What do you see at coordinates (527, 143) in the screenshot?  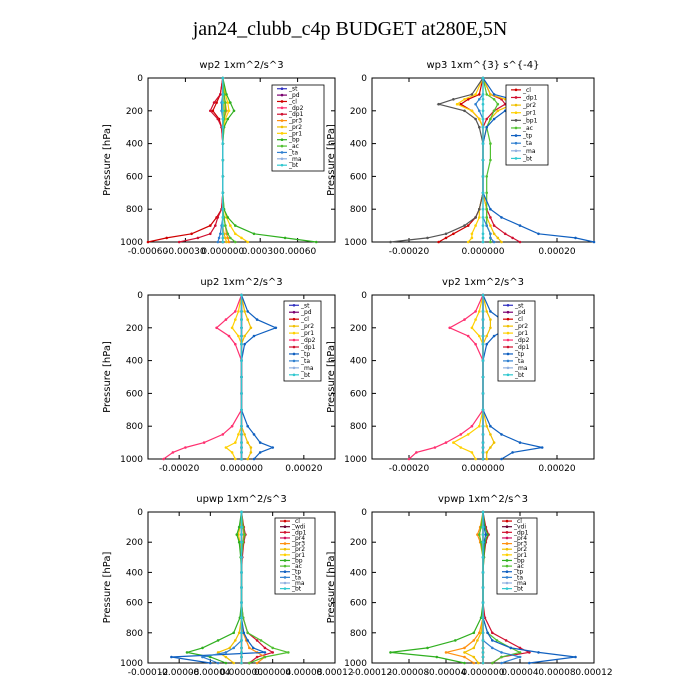 I see `legend-label: _ta` at bounding box center [527, 143].